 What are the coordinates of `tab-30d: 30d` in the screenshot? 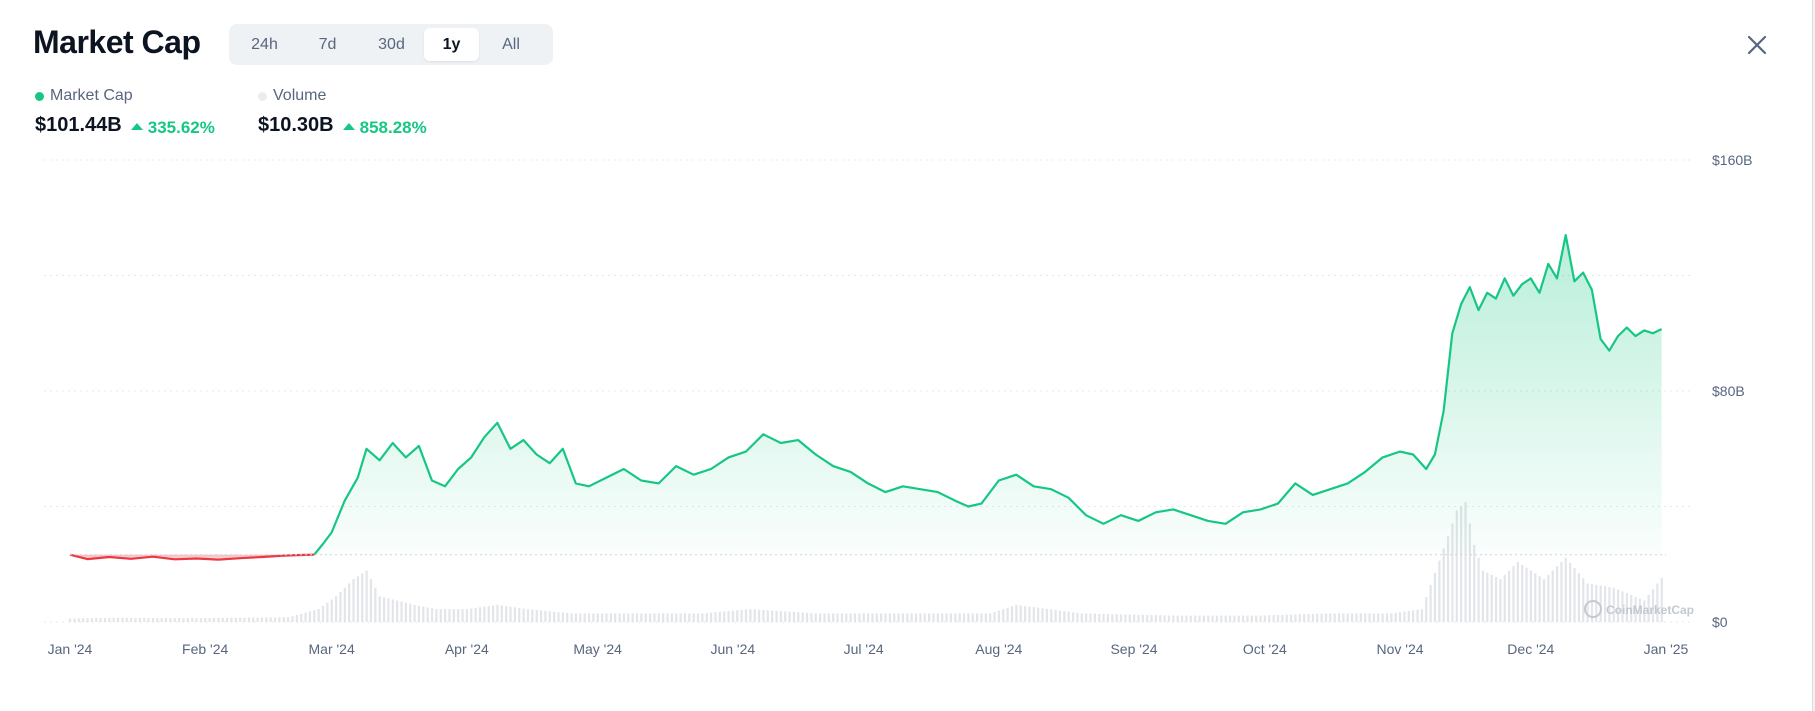 It's located at (391, 44).